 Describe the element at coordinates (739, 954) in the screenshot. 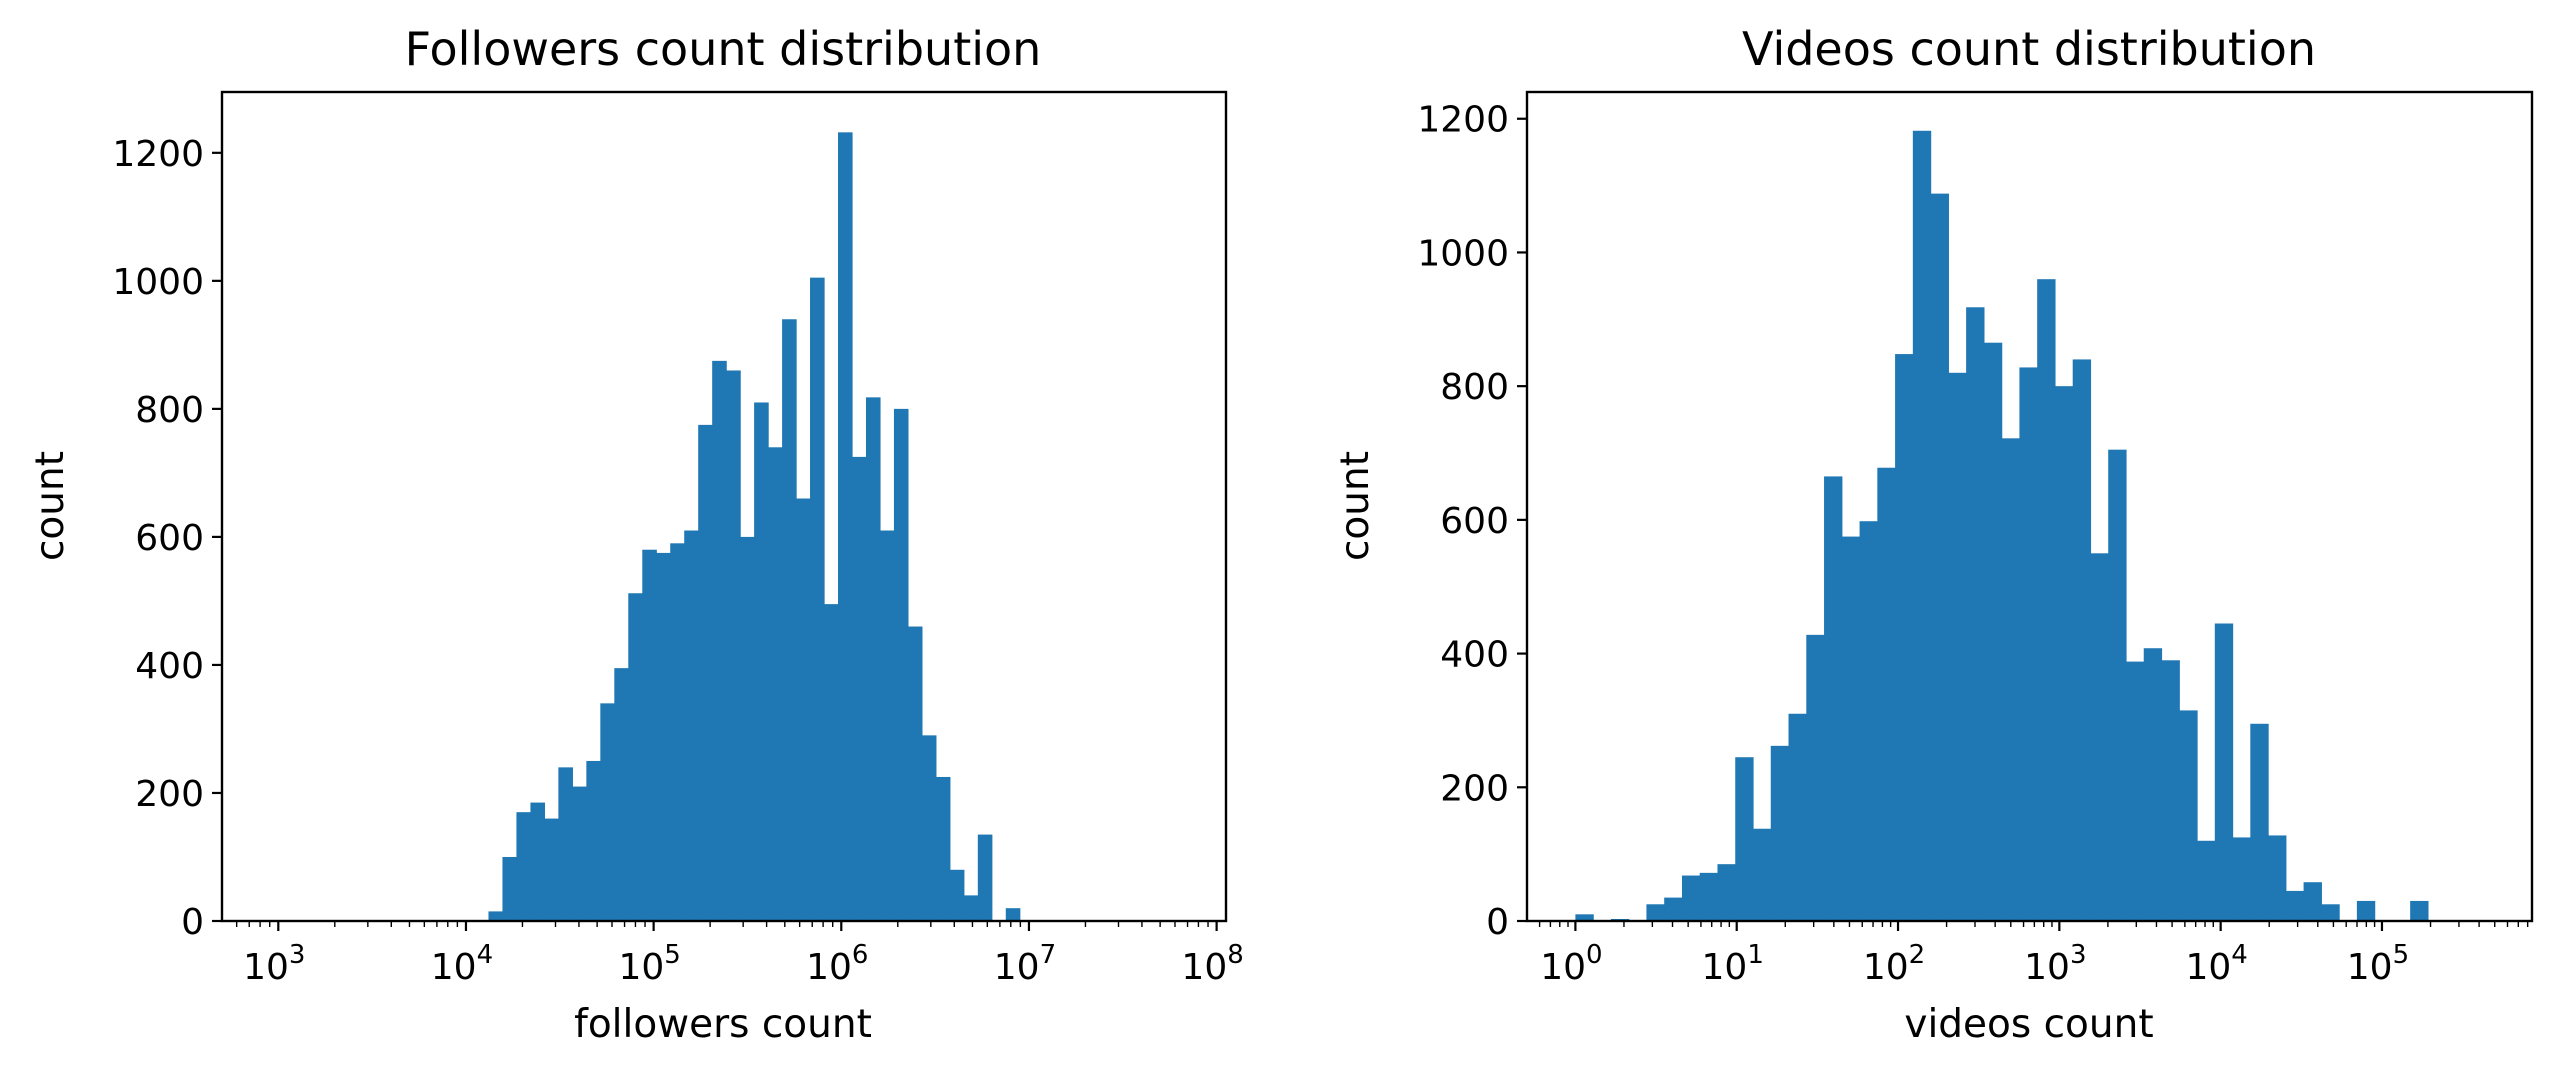

I see `followers-x-ticks: 10³ 10⁴ 10⁵ 10⁶ 10⁷ 10⁸` at that location.